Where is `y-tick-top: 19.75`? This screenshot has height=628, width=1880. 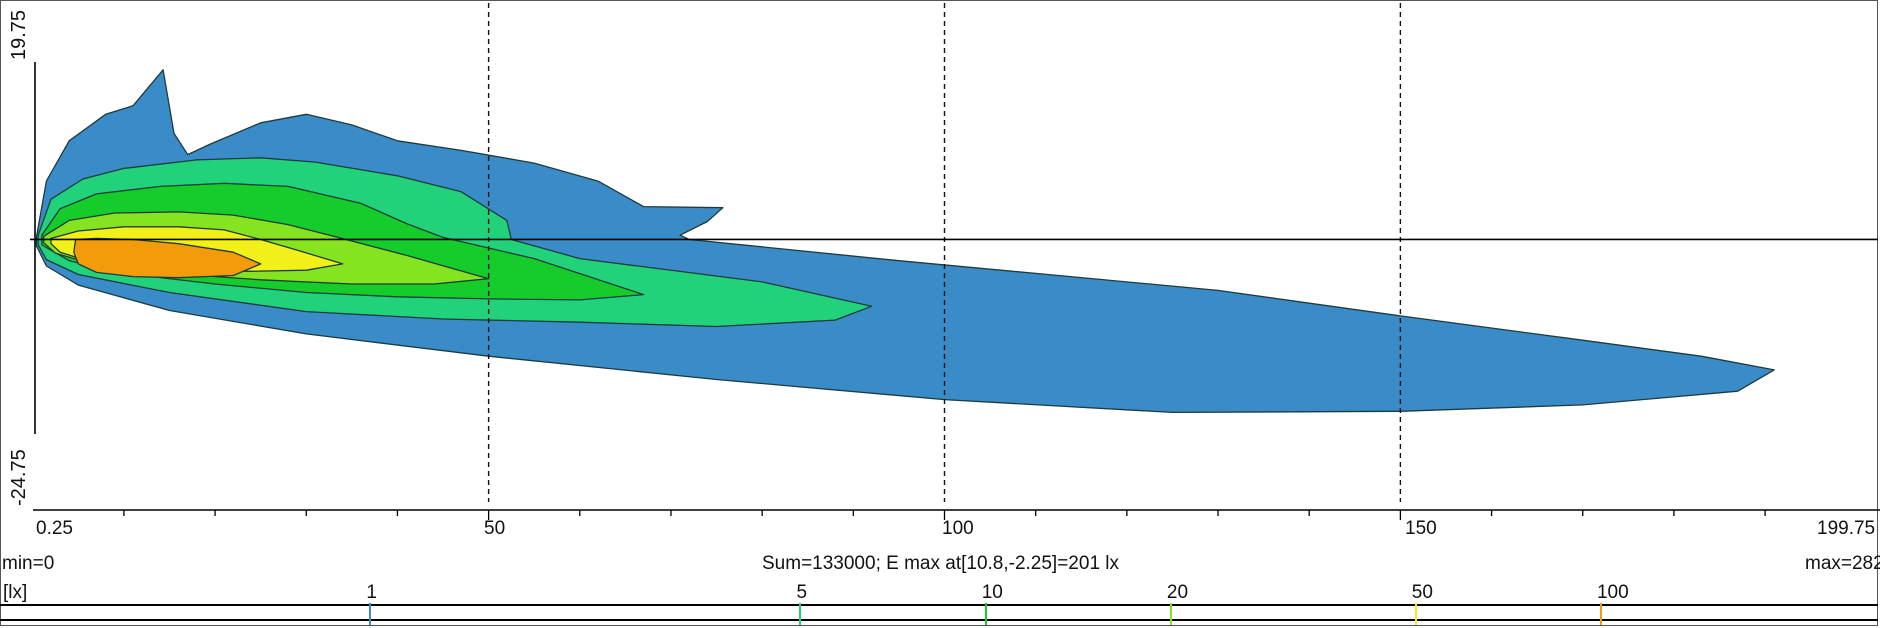 y-tick-top: 19.75 is located at coordinates (19, 34).